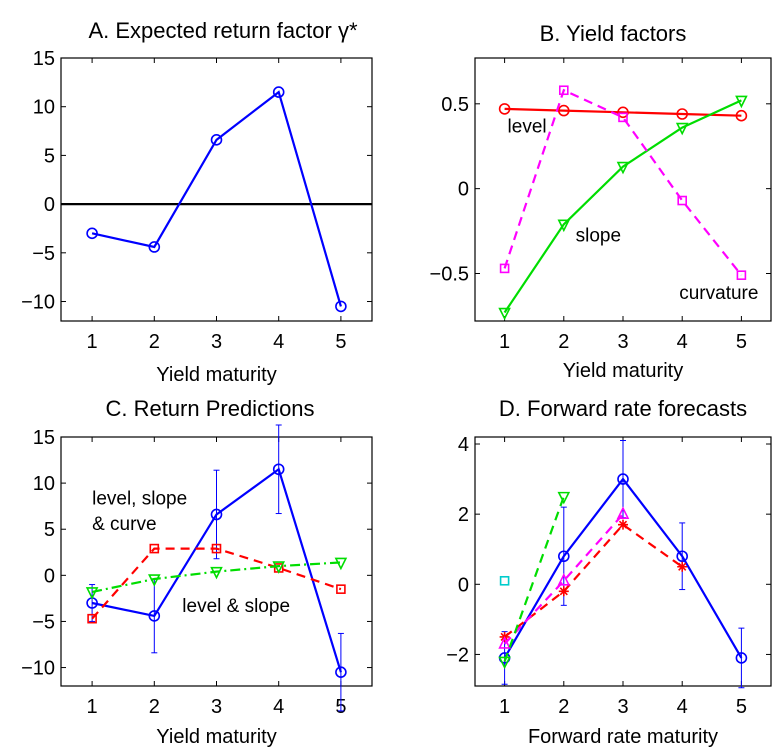 Image resolution: width=783 pixels, height=750 pixels. What do you see at coordinates (741, 707) in the screenshot?
I see `panel-d-xtick-label: 5` at bounding box center [741, 707].